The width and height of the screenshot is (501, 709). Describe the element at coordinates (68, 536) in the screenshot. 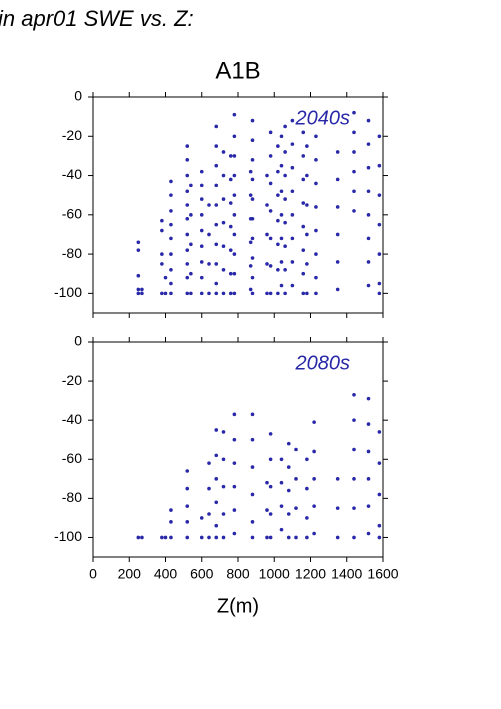

I see `y-tick-label: -100` at that location.